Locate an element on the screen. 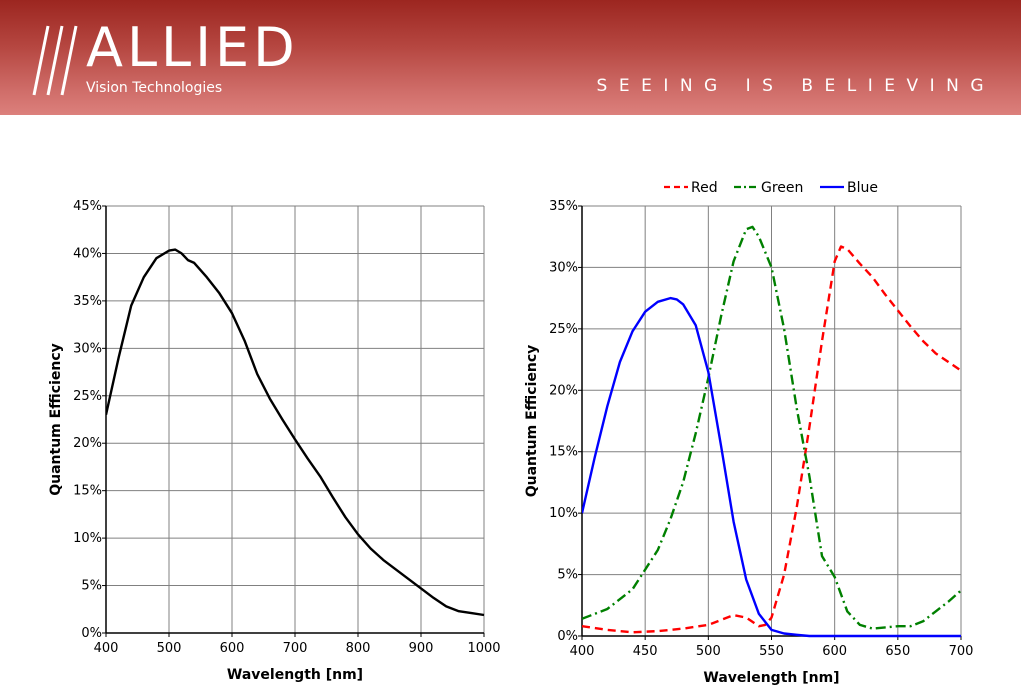  x-tick-label: 650 is located at coordinates (897, 651).